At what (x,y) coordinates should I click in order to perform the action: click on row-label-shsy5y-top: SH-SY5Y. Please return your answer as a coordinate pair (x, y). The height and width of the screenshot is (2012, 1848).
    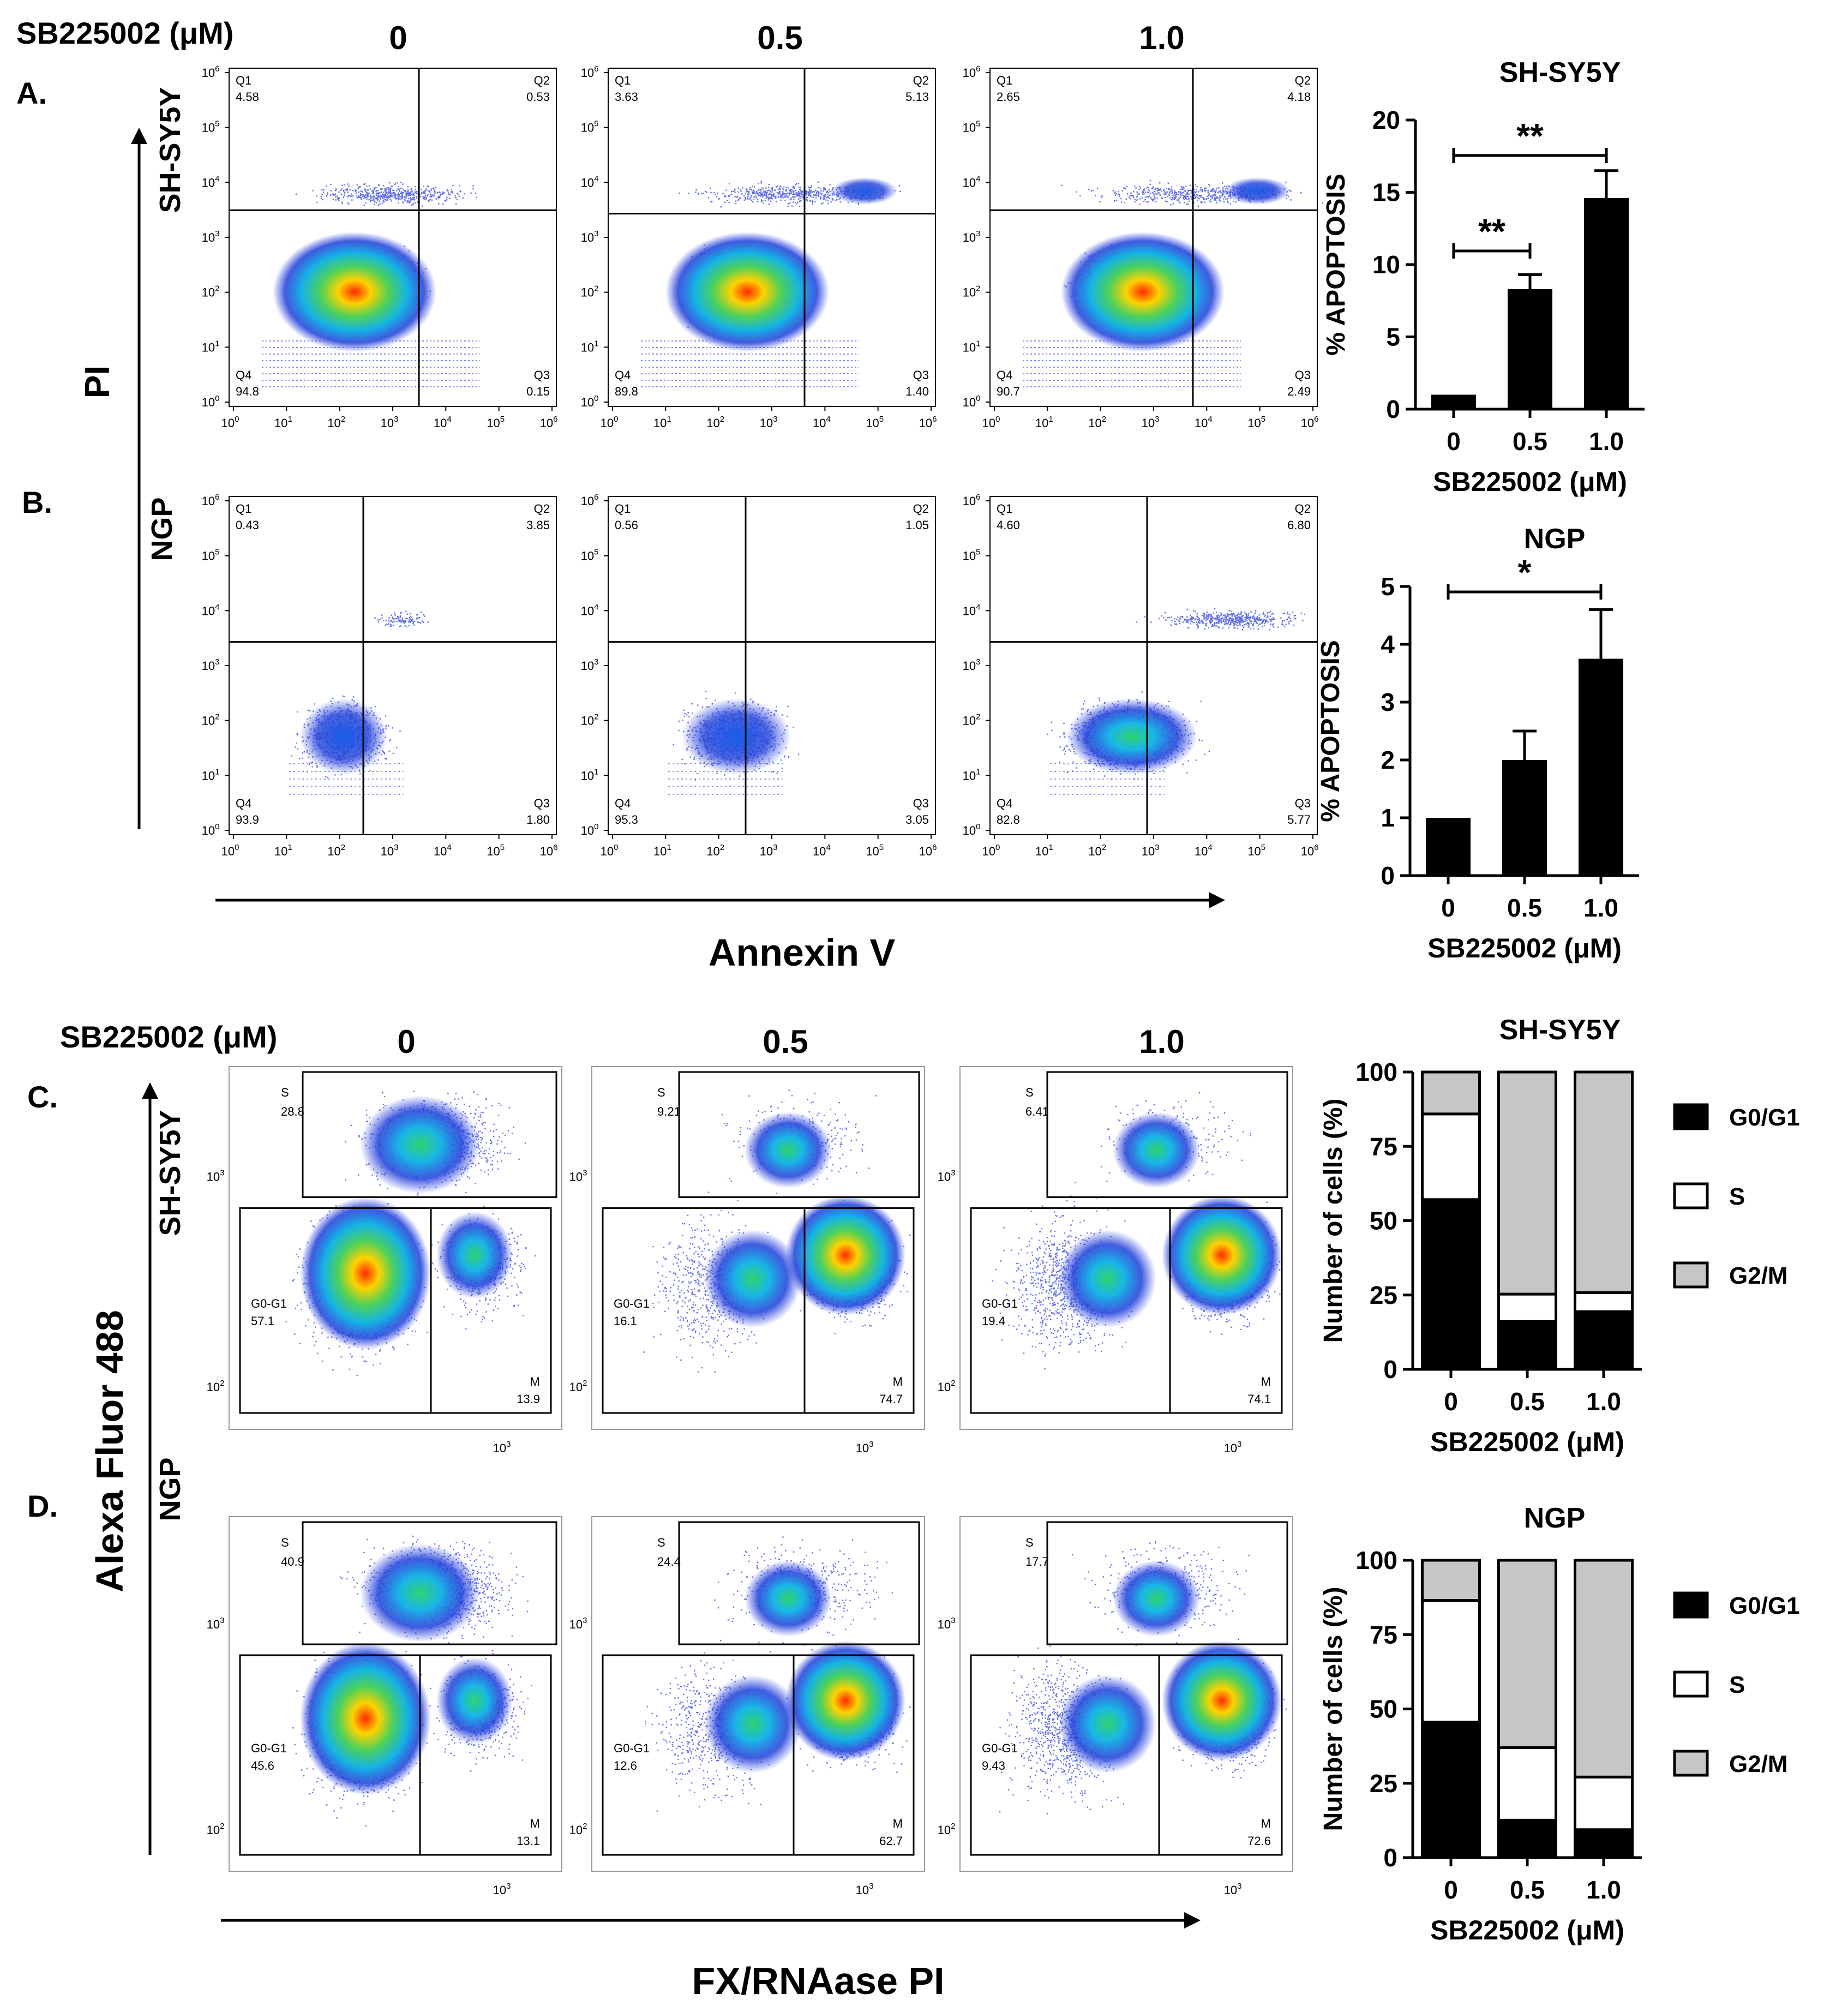
    Looking at the image, I should click on (170, 150).